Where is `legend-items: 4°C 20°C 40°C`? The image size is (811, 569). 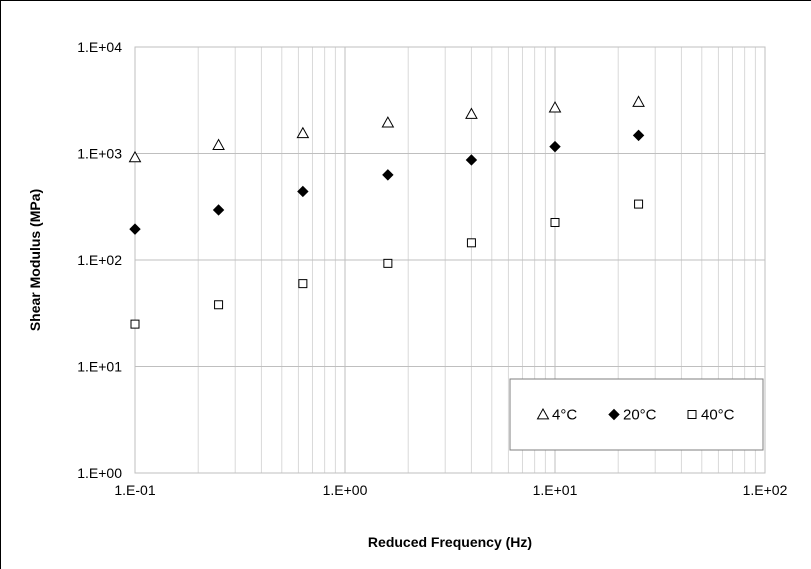
legend-items: 4°C 20°C 40°C is located at coordinates (635, 415).